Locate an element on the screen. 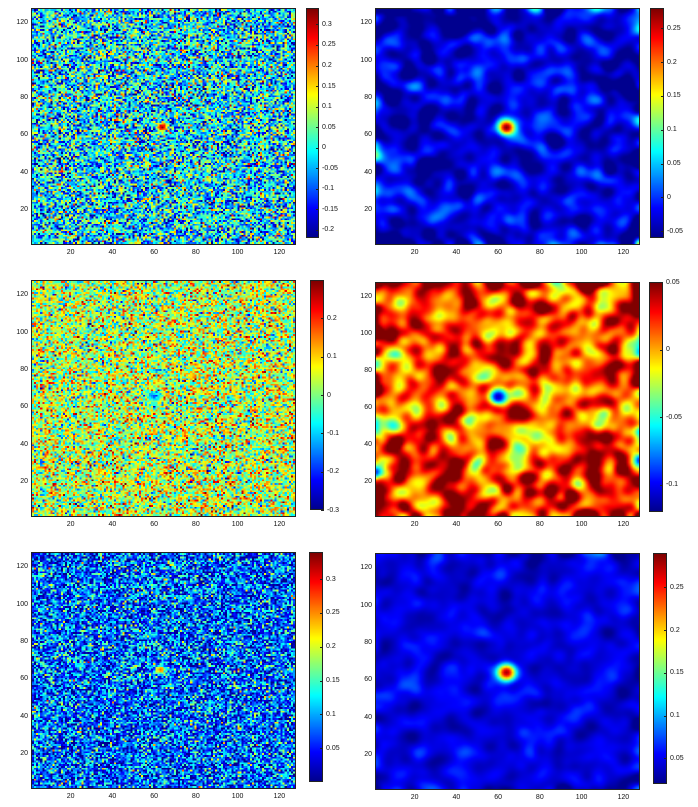  colorbar-tick-label: -0.2 is located at coordinates (333, 472).